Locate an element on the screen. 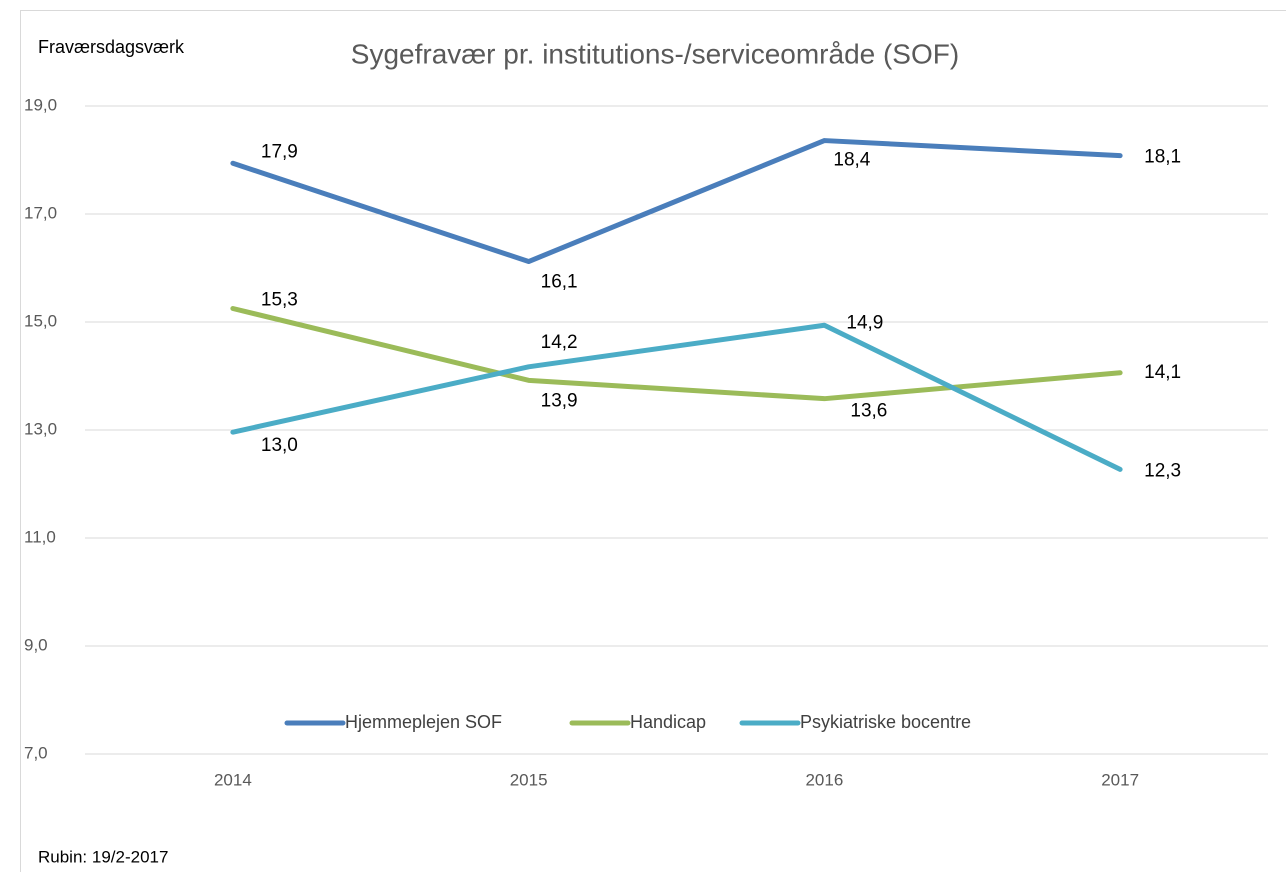 This screenshot has height=872, width=1286. data-label: 14,2 is located at coordinates (559, 342).